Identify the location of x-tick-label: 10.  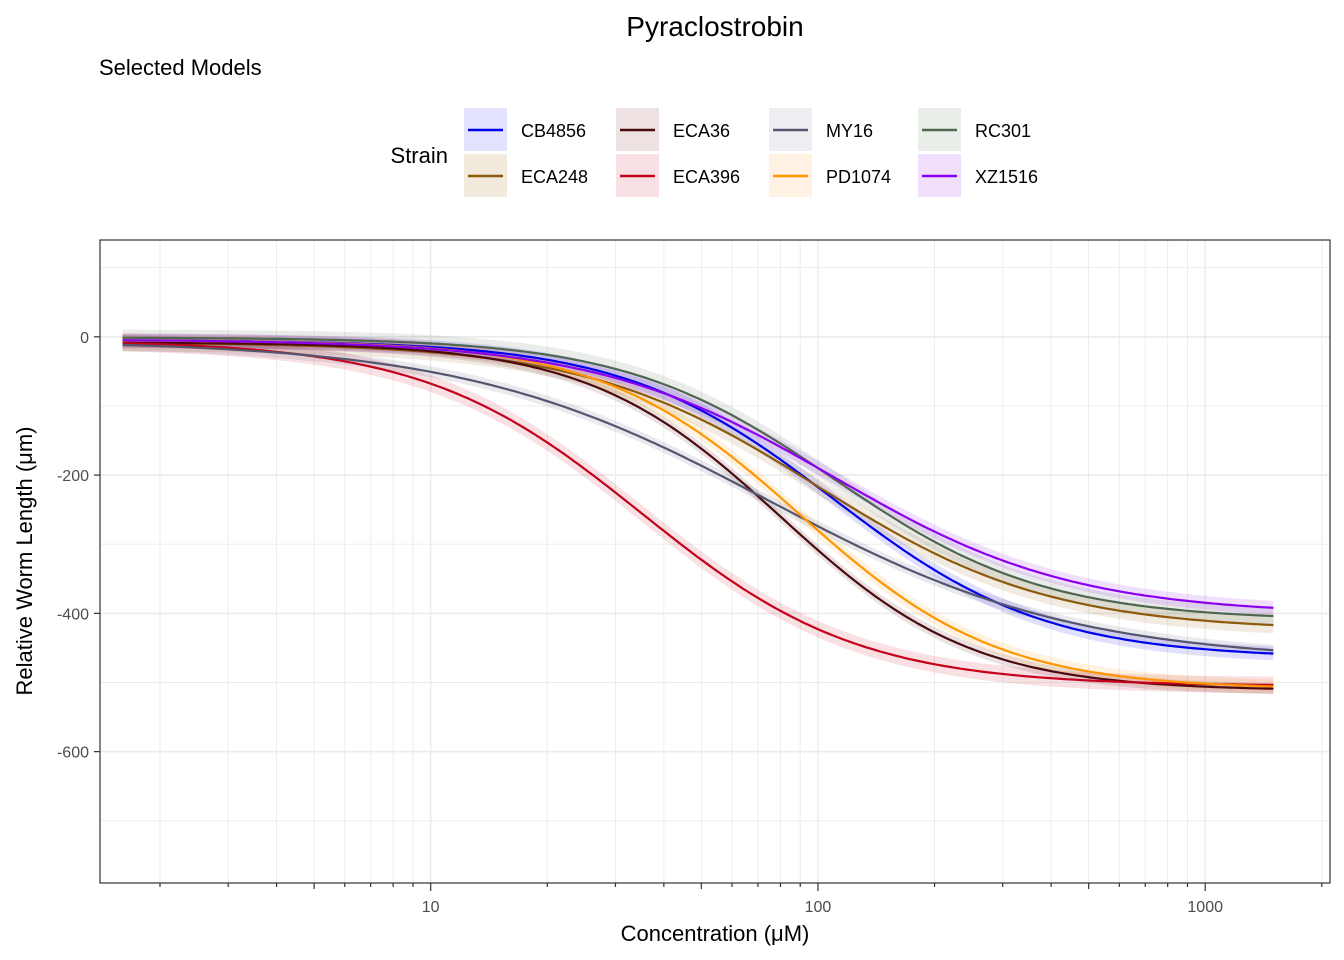
(431, 907).